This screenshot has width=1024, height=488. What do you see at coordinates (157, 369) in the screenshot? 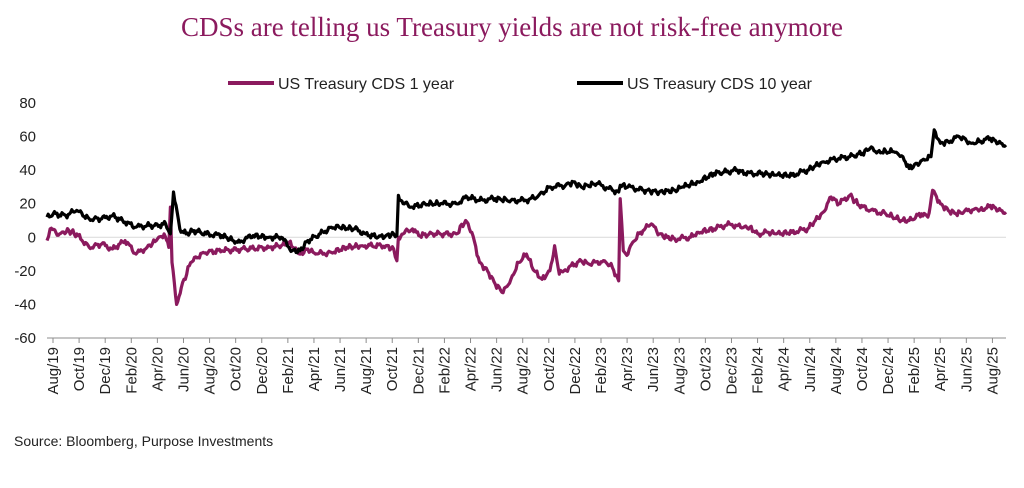
I see `x-tick-label: Apr/20` at bounding box center [157, 369].